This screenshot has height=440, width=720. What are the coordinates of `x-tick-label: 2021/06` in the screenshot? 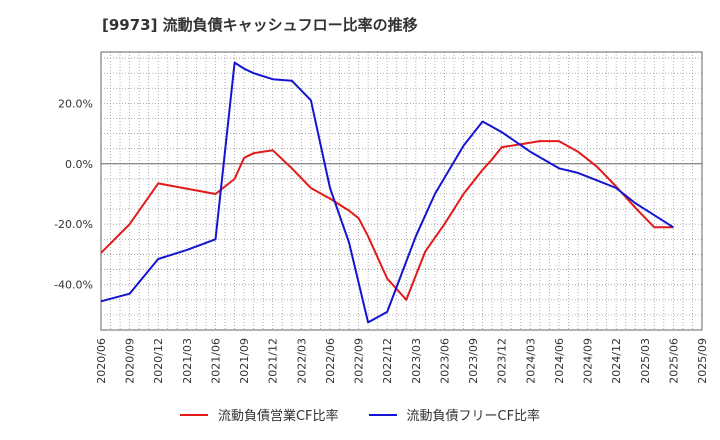 It's located at (215, 361).